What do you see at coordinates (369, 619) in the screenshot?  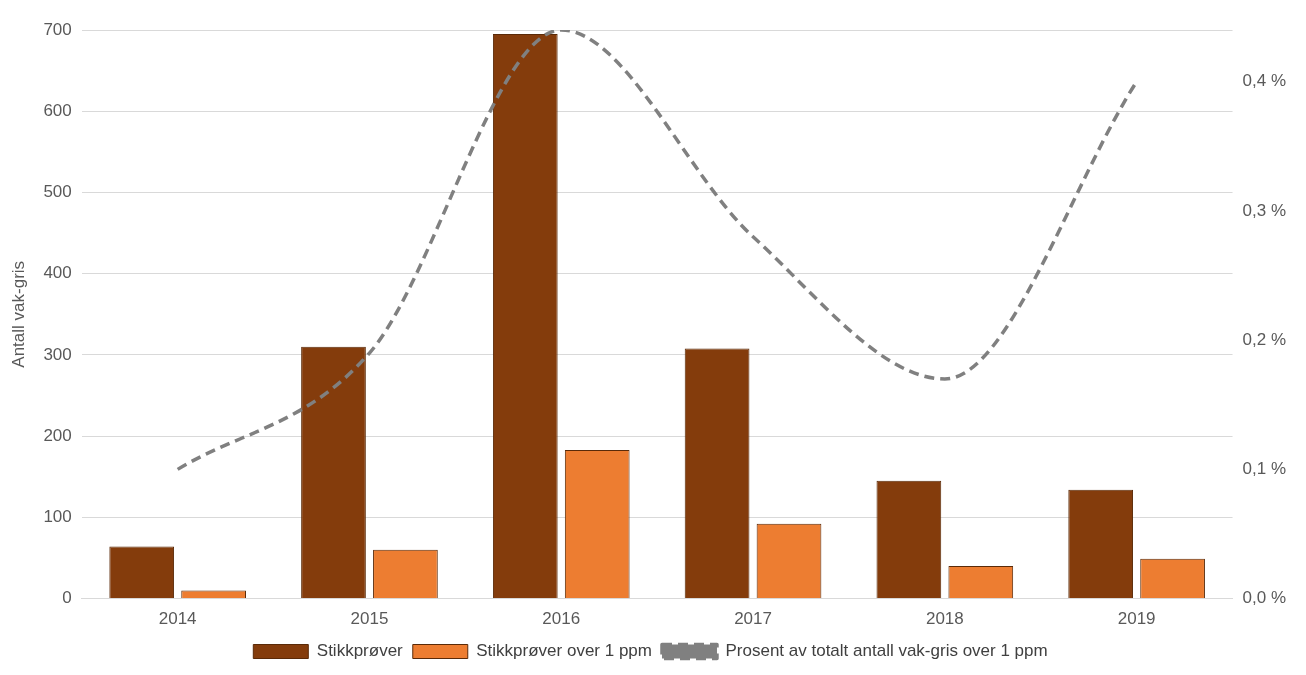 I see `x-tick-label: 2015` at bounding box center [369, 619].